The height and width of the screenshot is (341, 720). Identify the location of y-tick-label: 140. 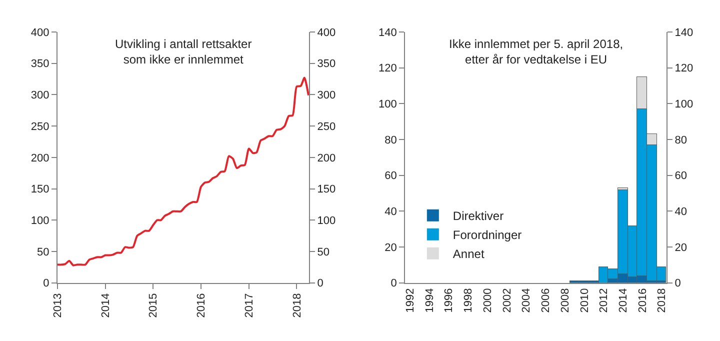
(387, 32).